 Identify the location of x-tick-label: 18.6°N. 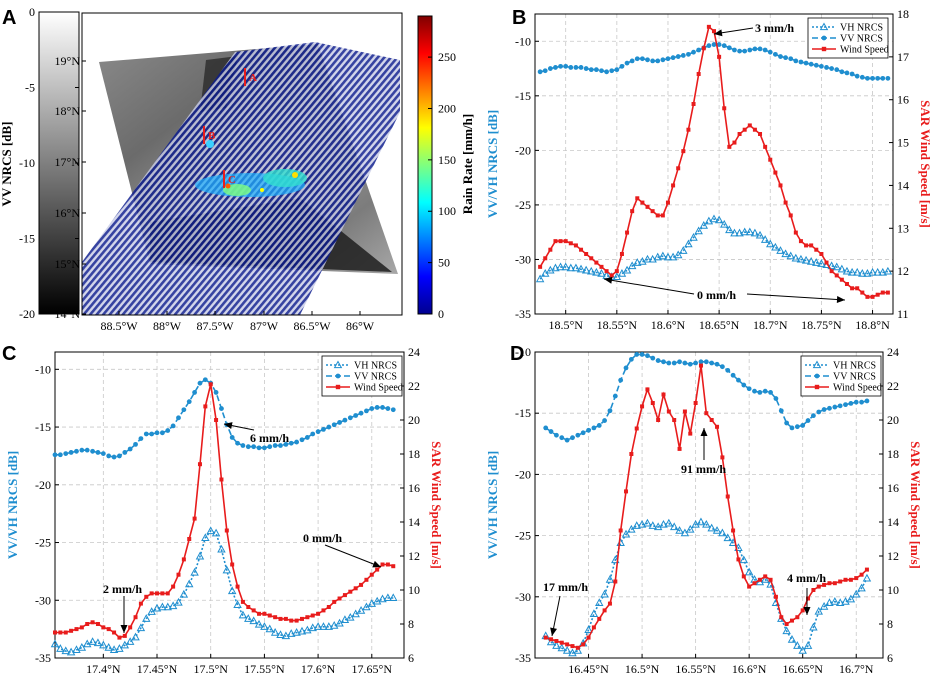
(668, 325).